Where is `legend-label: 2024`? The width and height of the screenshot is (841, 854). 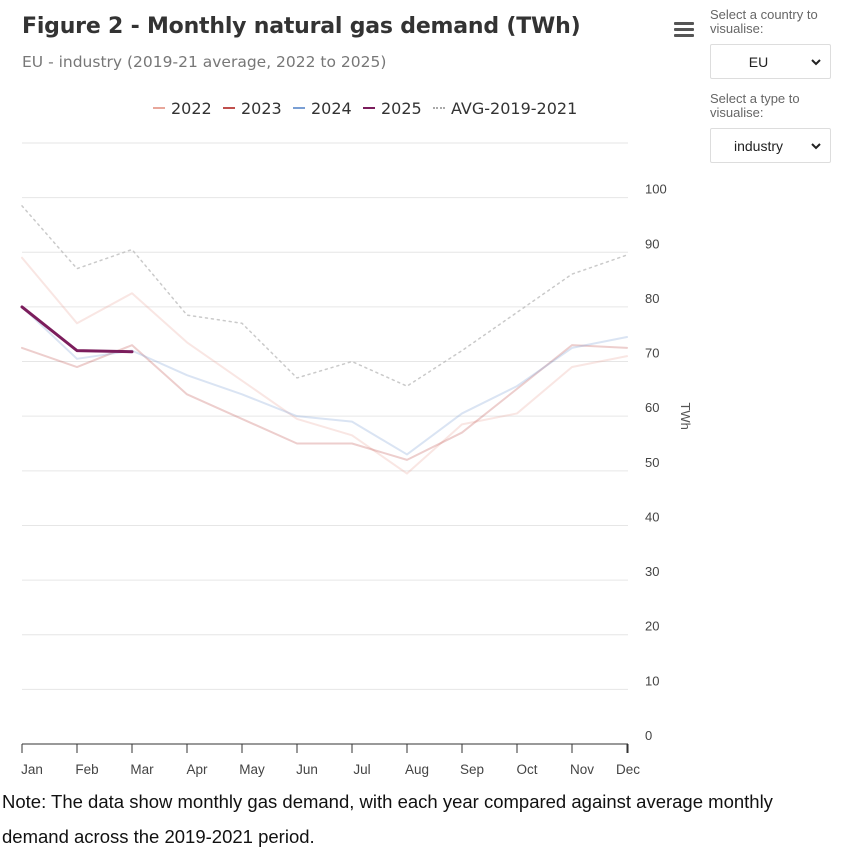
legend-label: 2024 is located at coordinates (331, 108).